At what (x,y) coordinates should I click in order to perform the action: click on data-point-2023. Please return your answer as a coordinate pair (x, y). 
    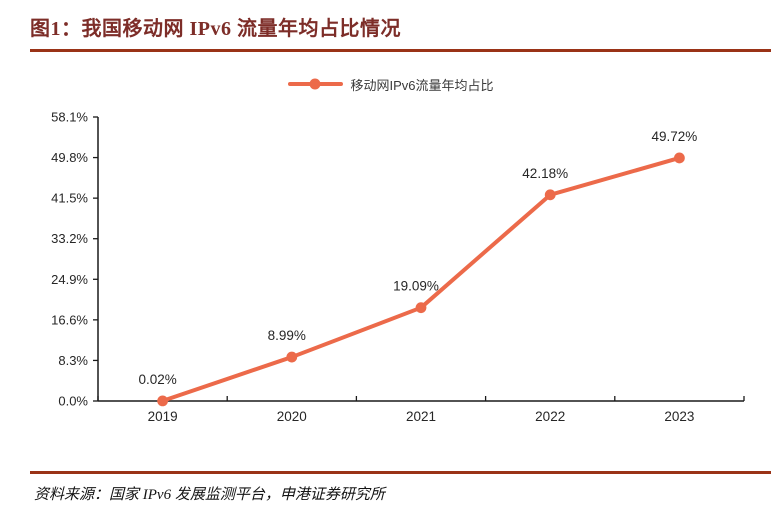
    Looking at the image, I should click on (679, 158).